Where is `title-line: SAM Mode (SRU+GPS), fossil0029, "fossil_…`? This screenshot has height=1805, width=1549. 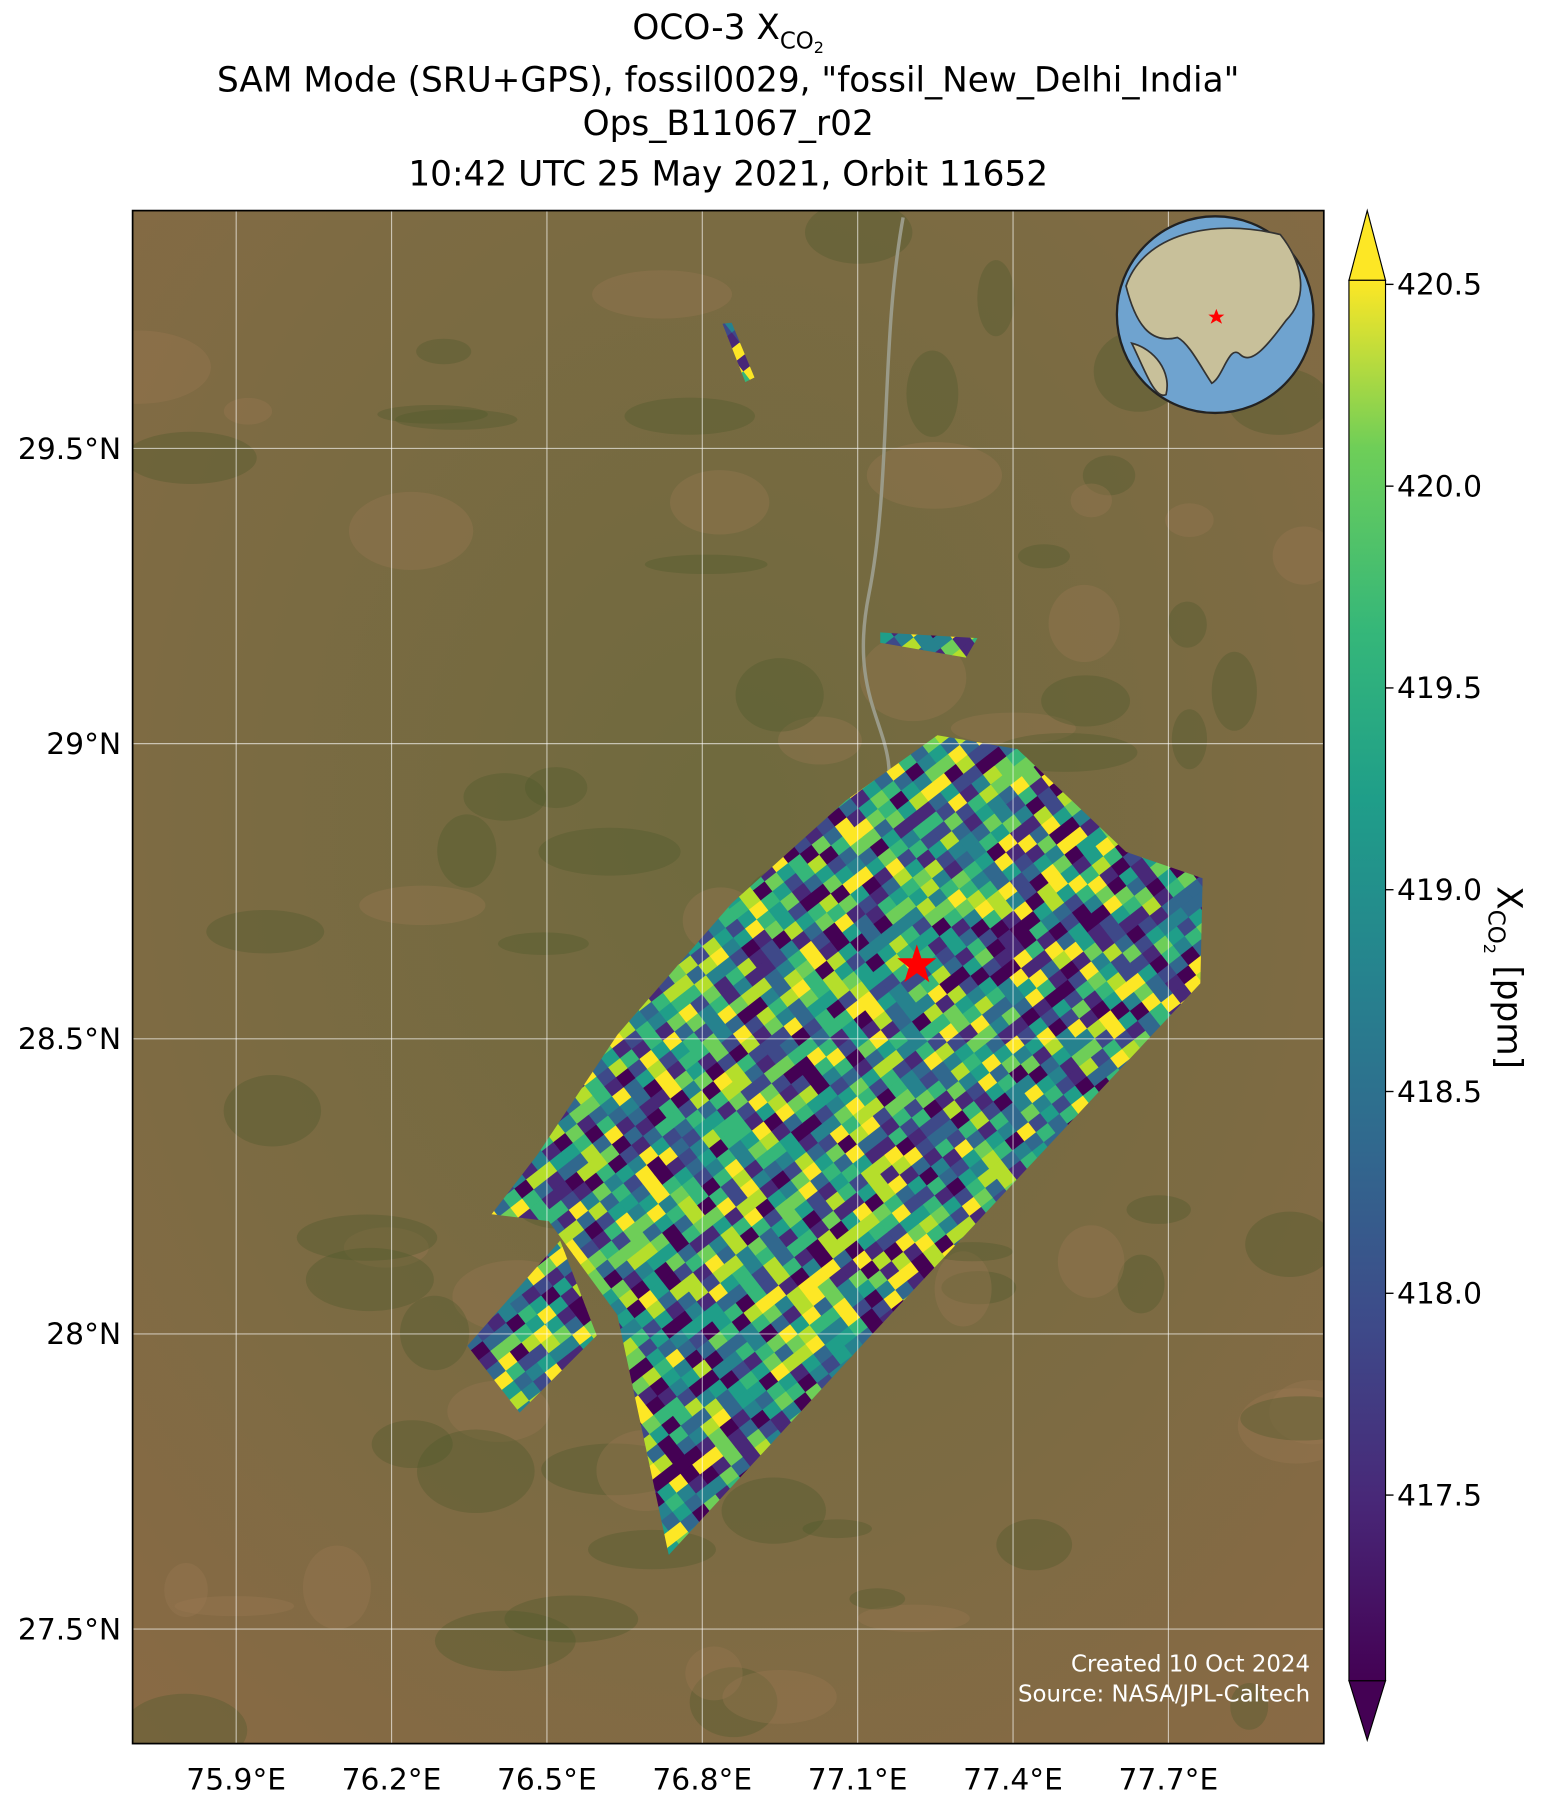 title-line: SAM Mode (SRU+GPS), fossil0029, "fossil_… is located at coordinates (728, 81).